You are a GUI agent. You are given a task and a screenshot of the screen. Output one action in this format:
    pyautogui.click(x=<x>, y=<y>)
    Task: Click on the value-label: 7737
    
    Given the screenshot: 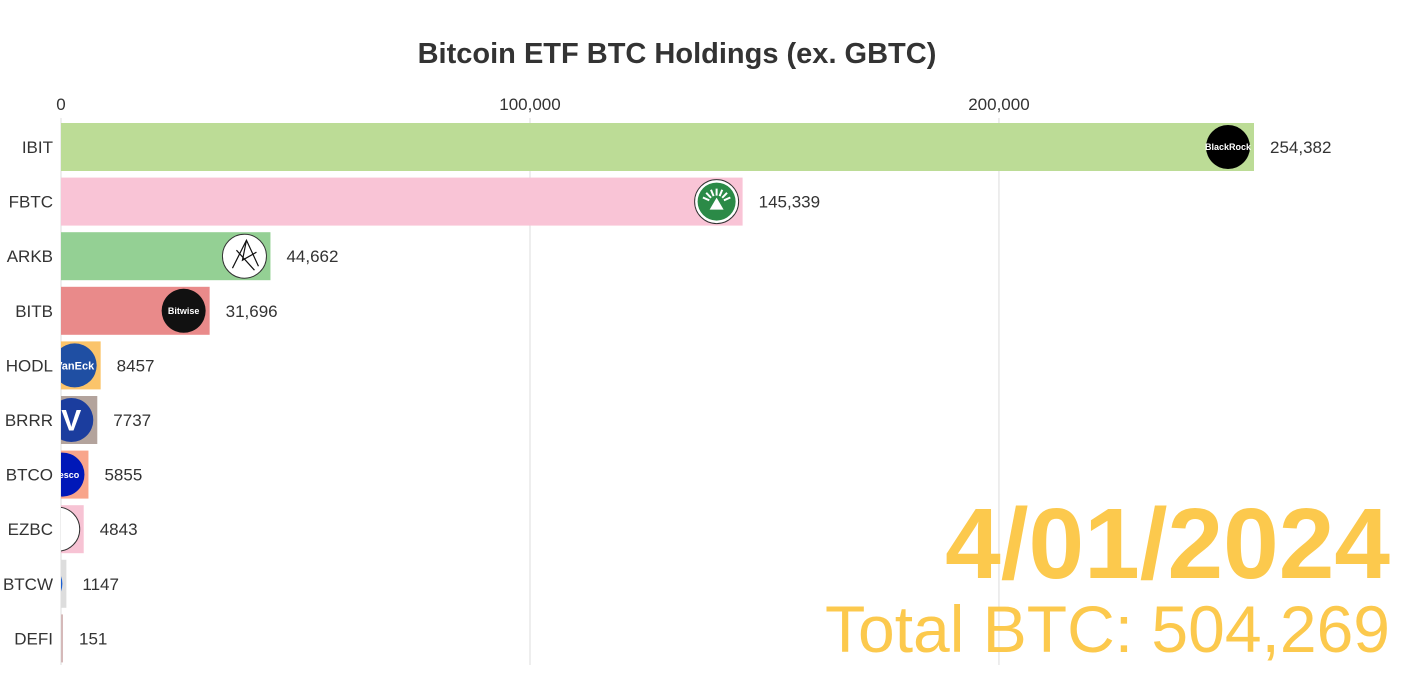 What is the action you would take?
    pyautogui.click(x=132, y=420)
    